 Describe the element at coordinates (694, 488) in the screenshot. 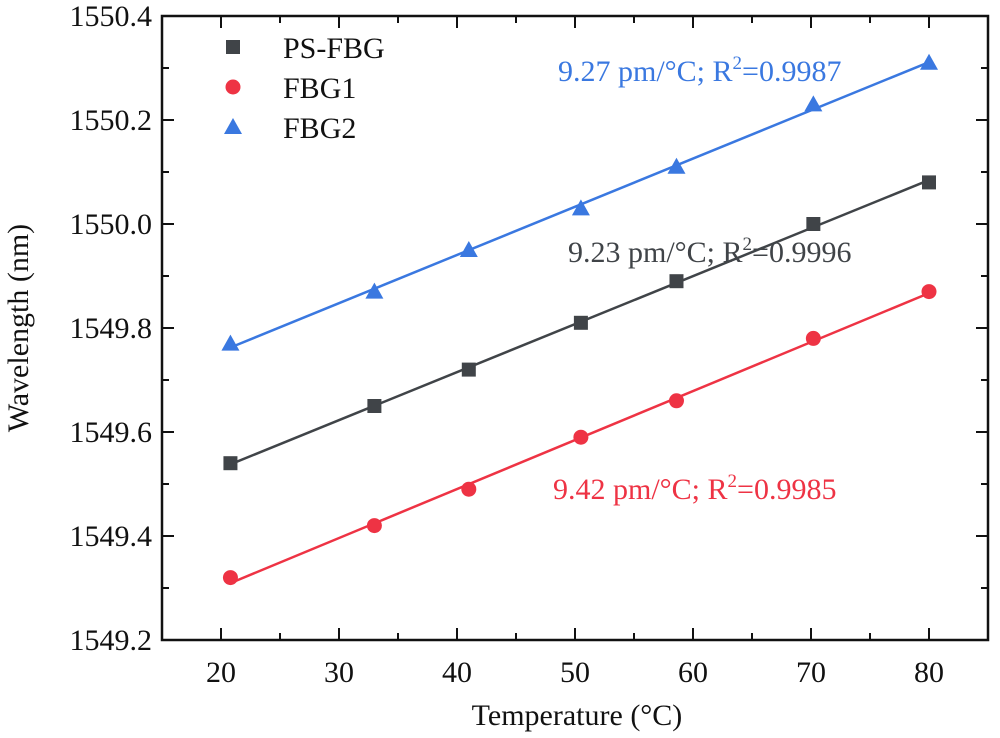

I see `fit-annotation-FBG1: 9.42 pm/°C; R2=0.9985` at that location.